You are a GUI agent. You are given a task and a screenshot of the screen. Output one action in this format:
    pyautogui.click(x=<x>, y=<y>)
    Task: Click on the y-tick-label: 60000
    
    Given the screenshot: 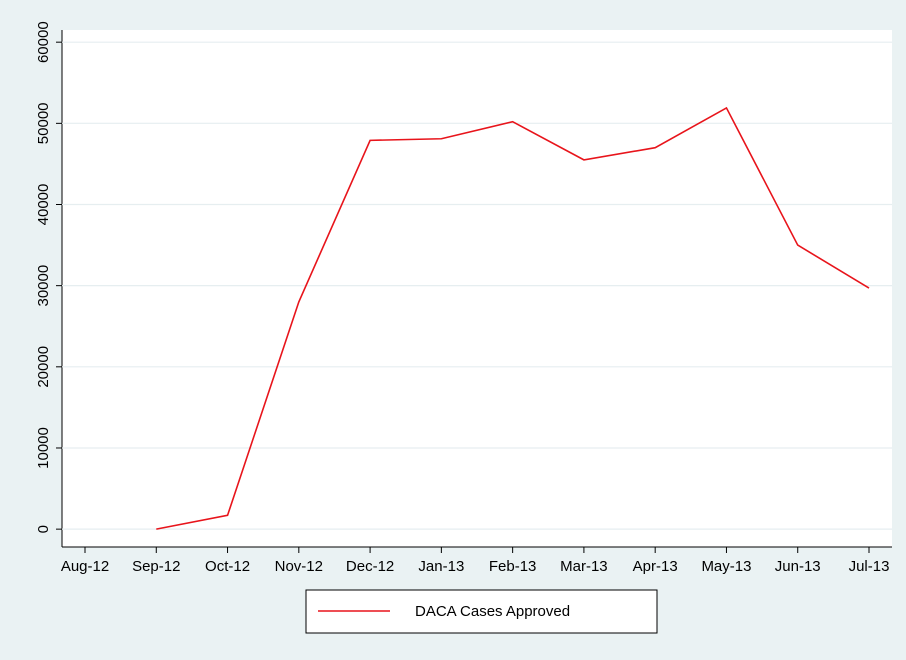 What is the action you would take?
    pyautogui.click(x=43, y=42)
    